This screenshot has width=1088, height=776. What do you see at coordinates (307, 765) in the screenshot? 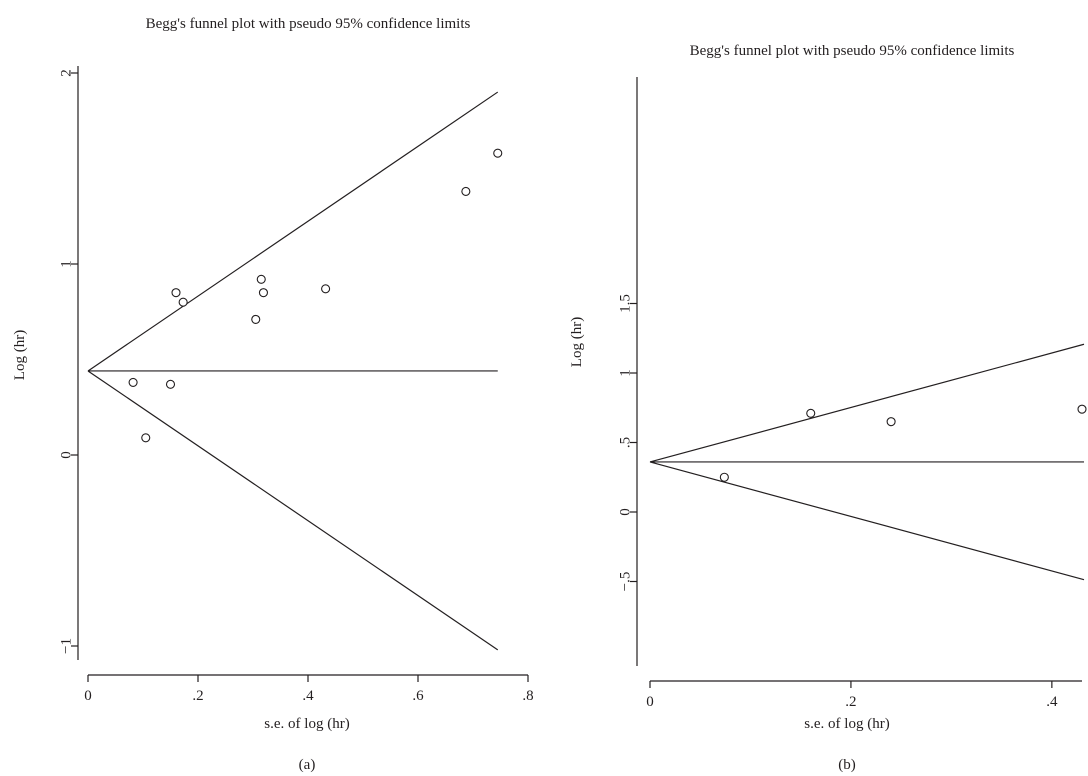
I see `panel-label-a: (a)` at bounding box center [307, 765].